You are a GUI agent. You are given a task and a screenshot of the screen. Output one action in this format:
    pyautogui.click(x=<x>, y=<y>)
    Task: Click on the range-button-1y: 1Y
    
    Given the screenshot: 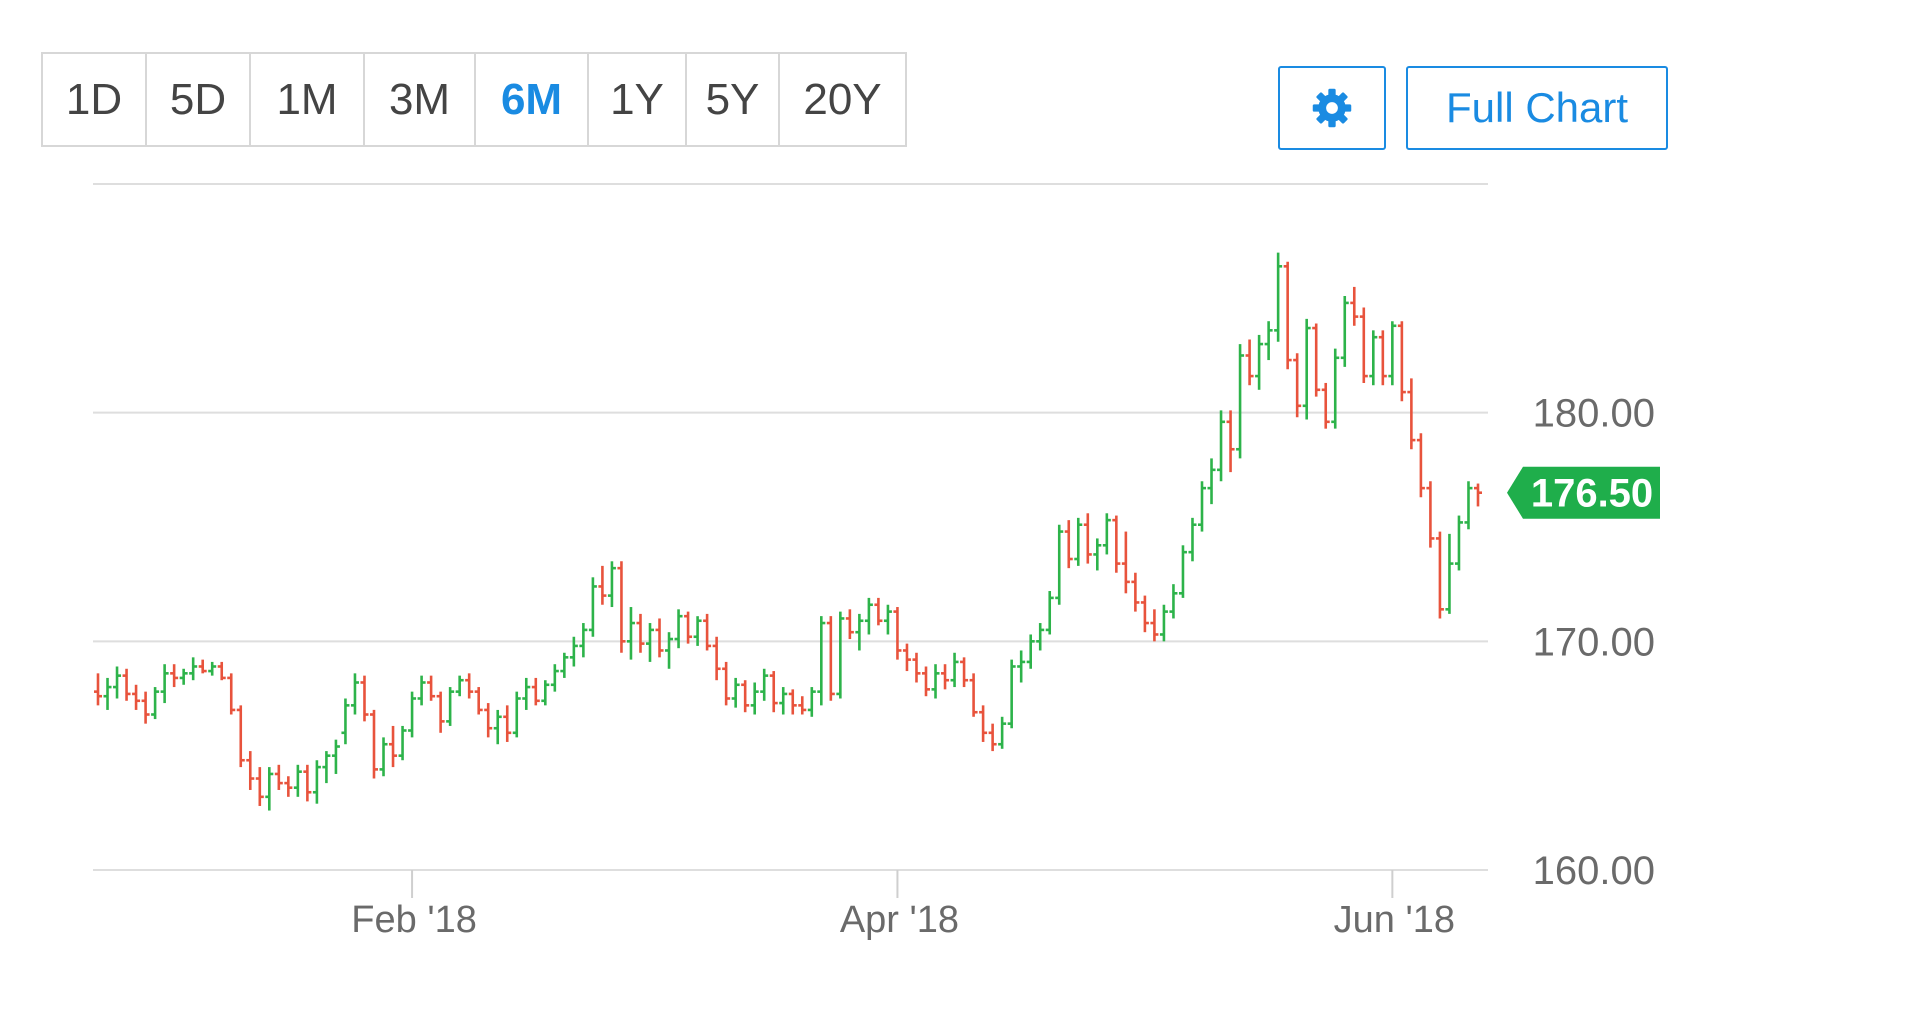 What is the action you would take?
    pyautogui.click(x=638, y=99)
    